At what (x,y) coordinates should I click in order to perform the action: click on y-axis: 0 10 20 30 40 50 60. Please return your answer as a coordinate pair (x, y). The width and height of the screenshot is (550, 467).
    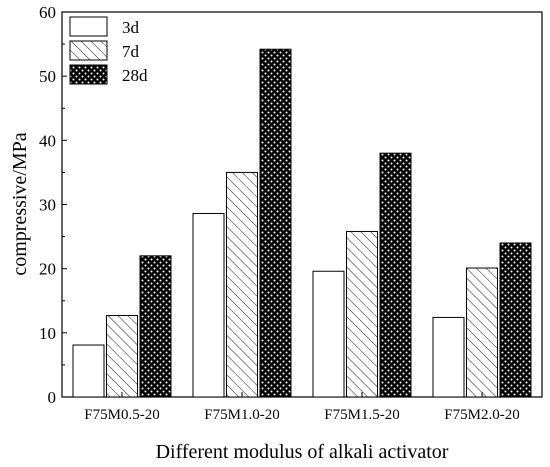
    Looking at the image, I should click on (53, 205).